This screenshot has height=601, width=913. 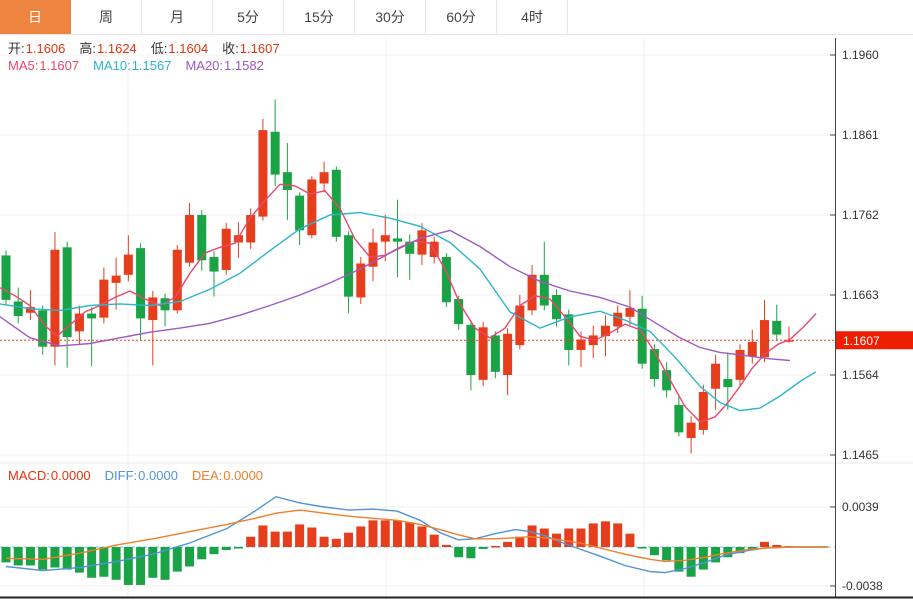 What do you see at coordinates (106, 17) in the screenshot?
I see `tab-week: 周` at bounding box center [106, 17].